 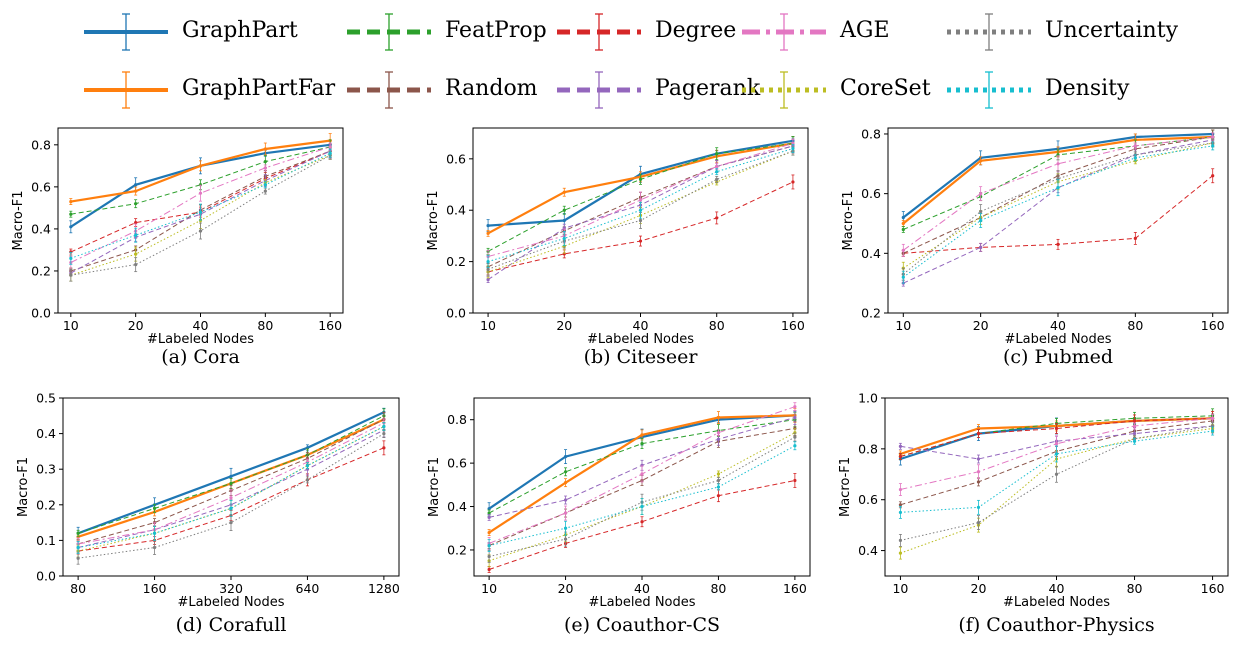 What do you see at coordinates (868, 398) in the screenshot?
I see `y-tick-label: 1.0` at bounding box center [868, 398].